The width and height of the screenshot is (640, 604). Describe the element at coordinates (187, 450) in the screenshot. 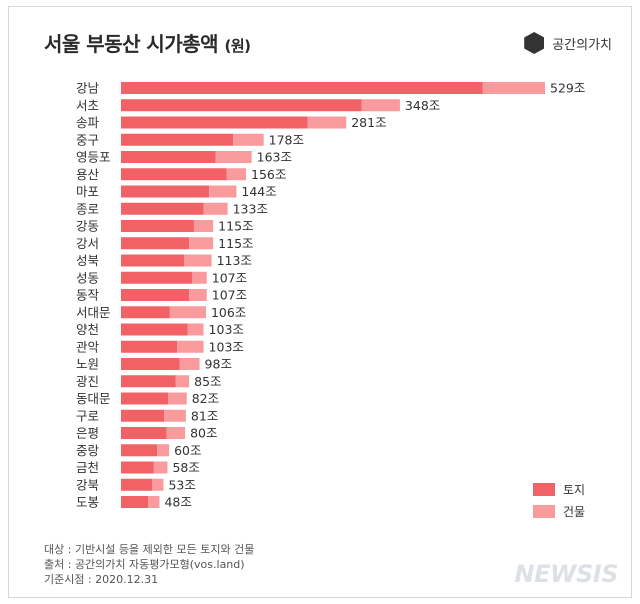

I see `value-label: 60조` at that location.